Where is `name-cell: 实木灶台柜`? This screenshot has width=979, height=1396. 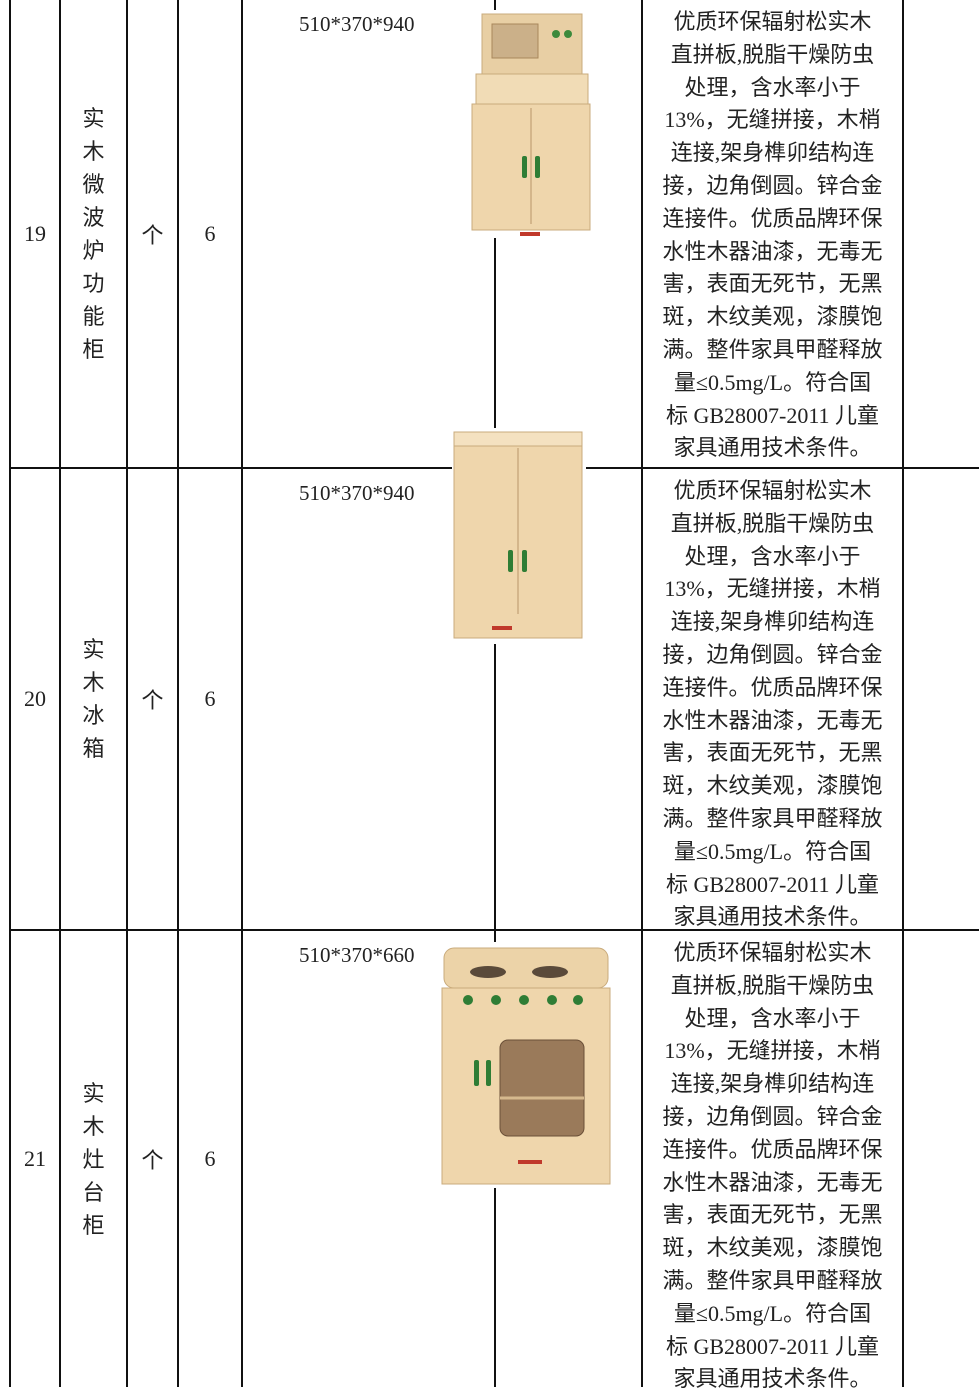 name-cell: 实木灶台柜 is located at coordinates (93, 1159).